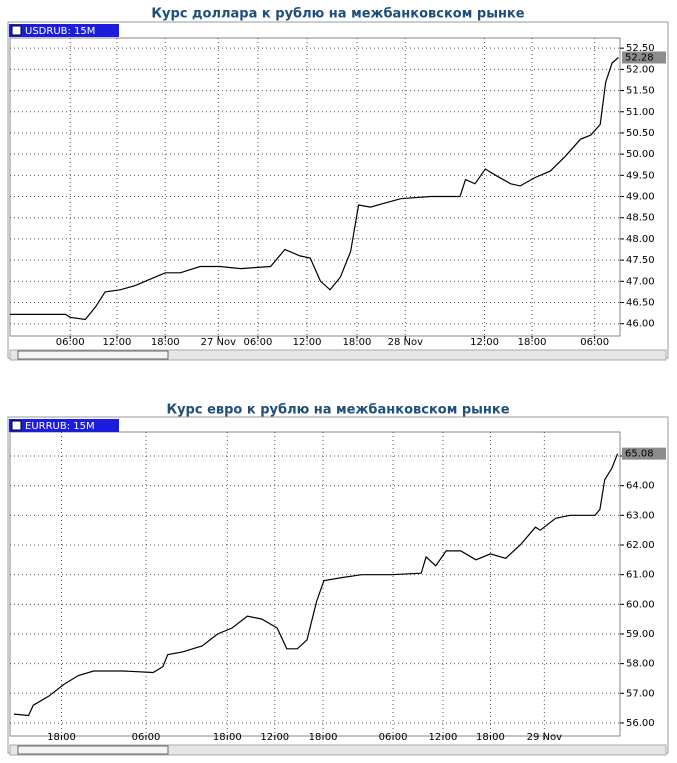  I want to click on current-price-label: 65.08, so click(639, 454).